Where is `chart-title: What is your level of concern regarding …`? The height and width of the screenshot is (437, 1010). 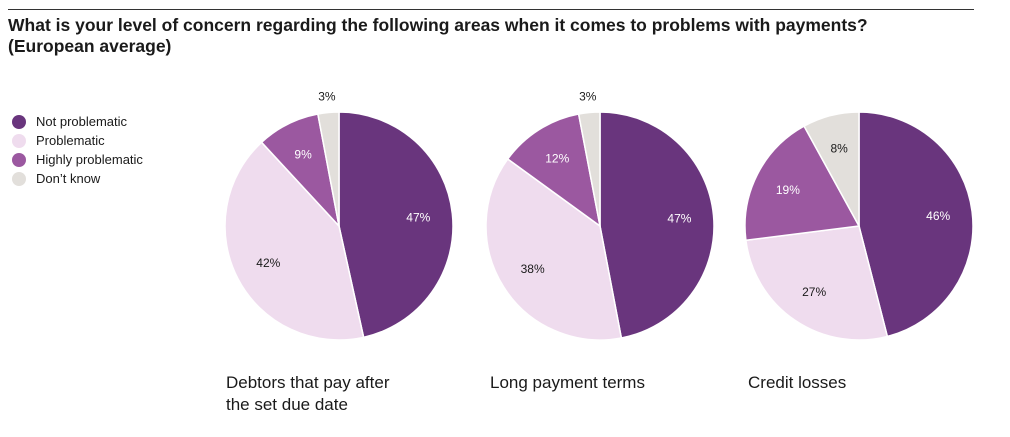 chart-title: What is your level of concern regarding … is located at coordinates (498, 36).